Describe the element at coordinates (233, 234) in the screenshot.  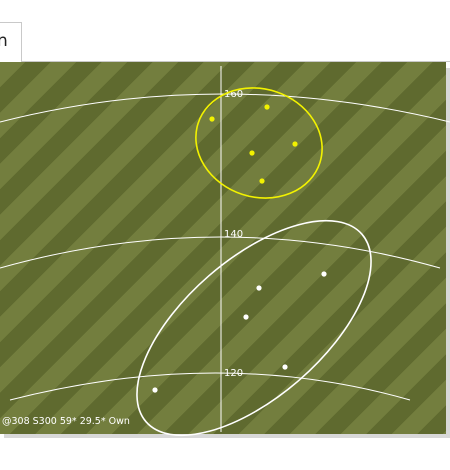
I see `range-label-140: 140` at that location.